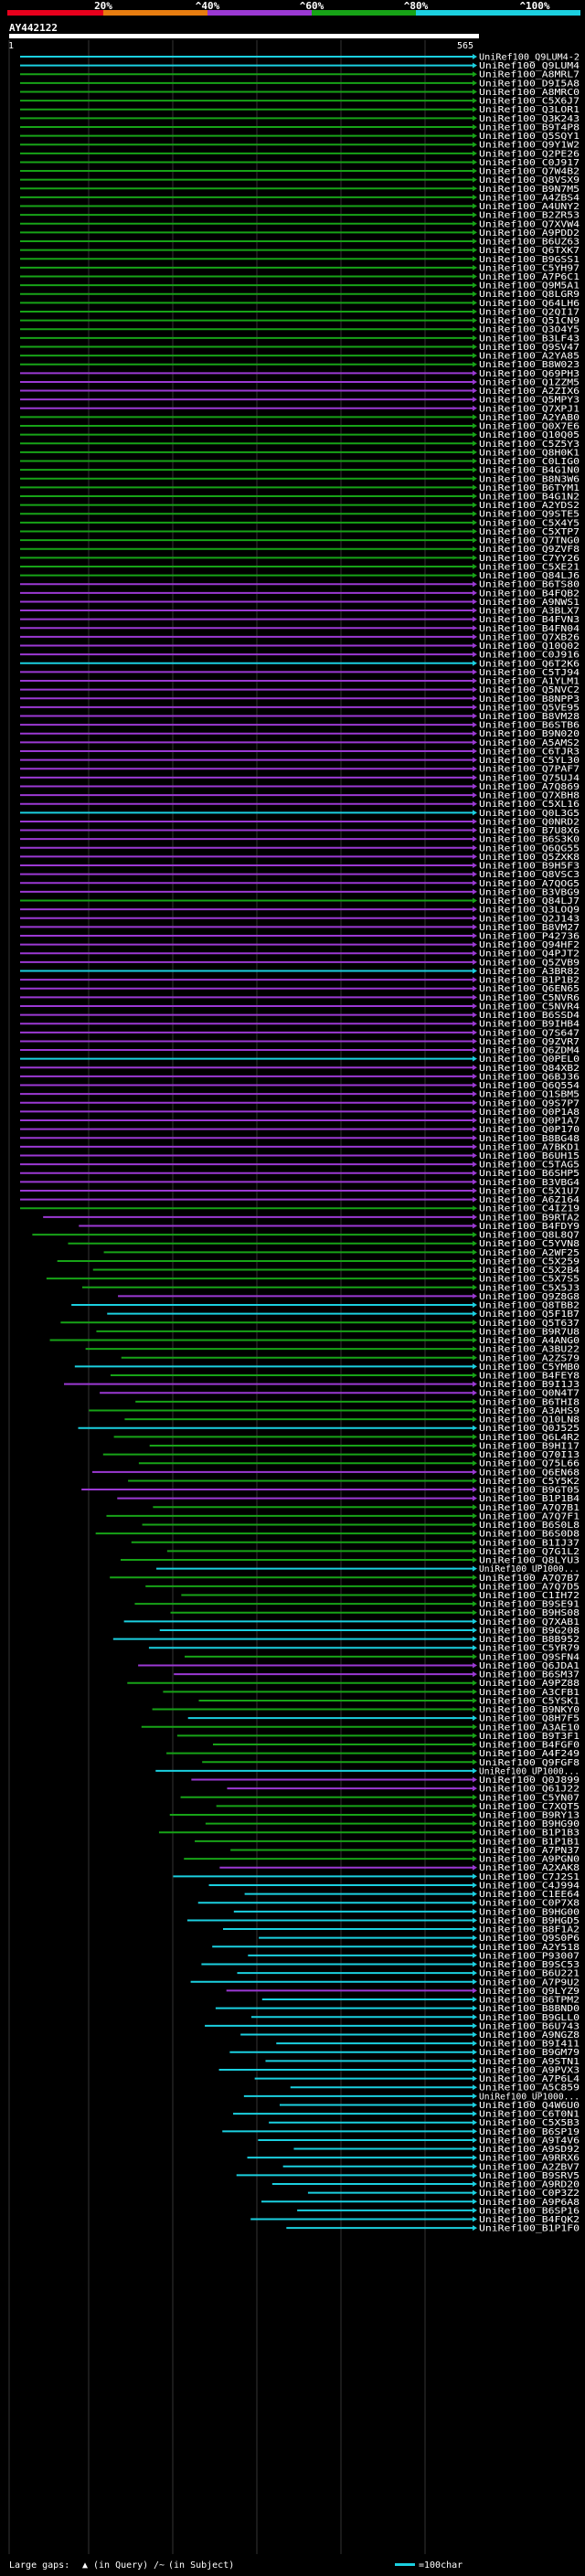 The image size is (585, 2576). Describe the element at coordinates (530, 673) in the screenshot. I see `hit-label: UniRef100_C5TJ94` at that location.